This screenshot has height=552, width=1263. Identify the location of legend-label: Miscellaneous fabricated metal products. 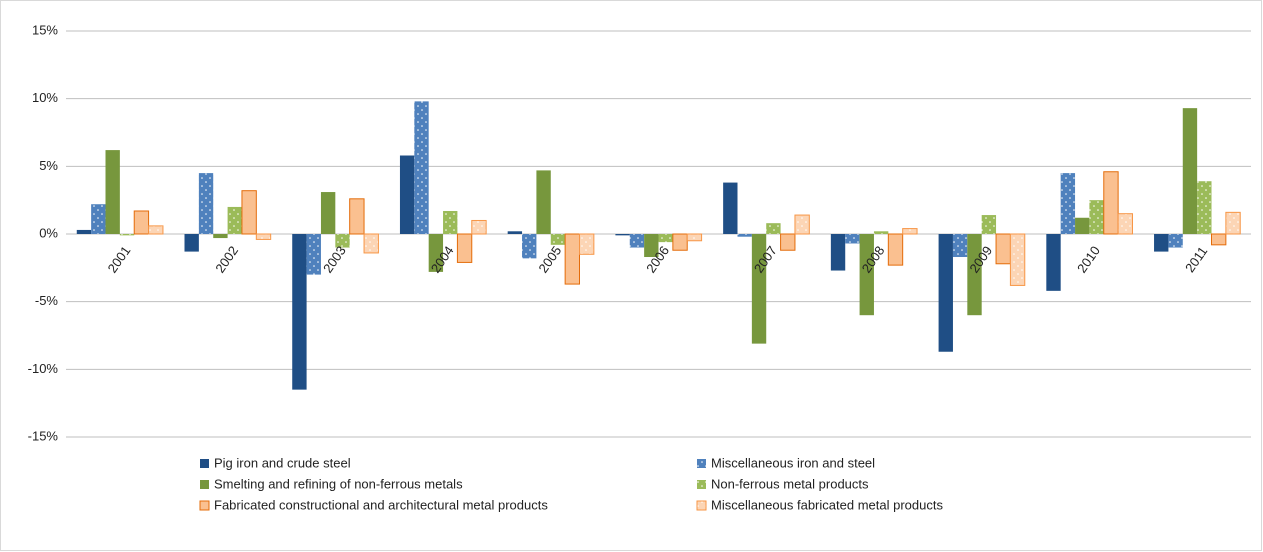
(827, 504).